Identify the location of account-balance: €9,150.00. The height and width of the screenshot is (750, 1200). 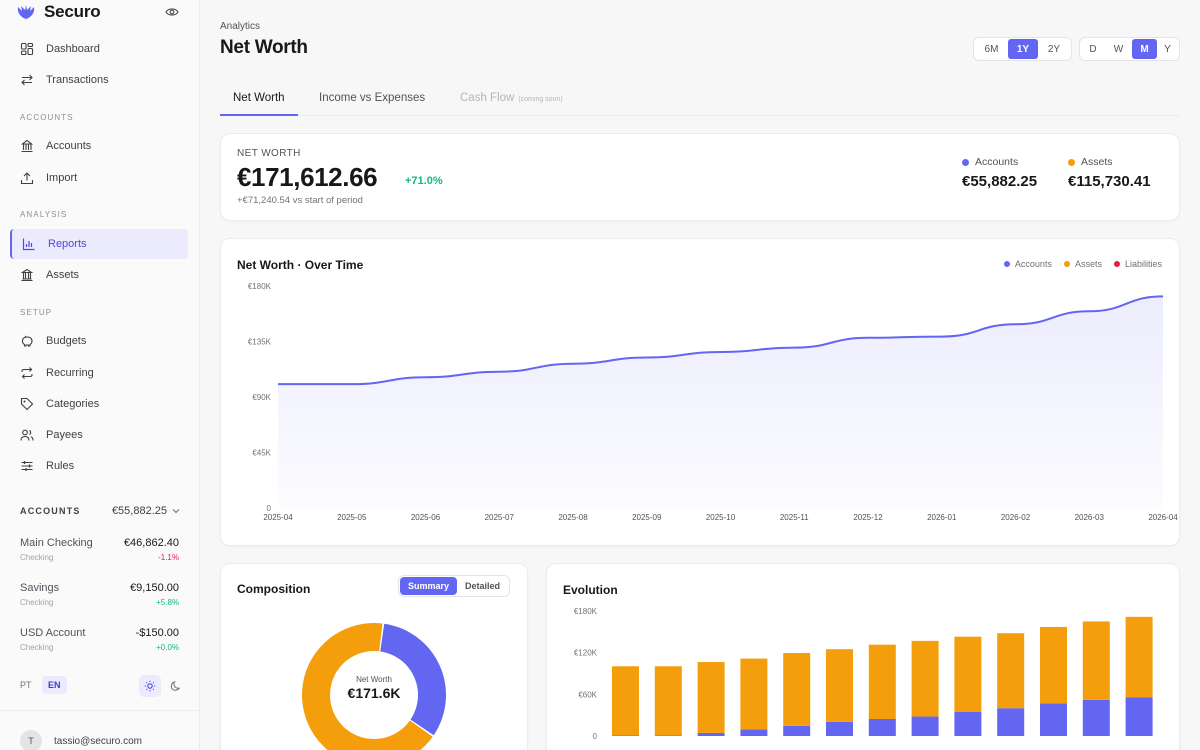
(154, 588).